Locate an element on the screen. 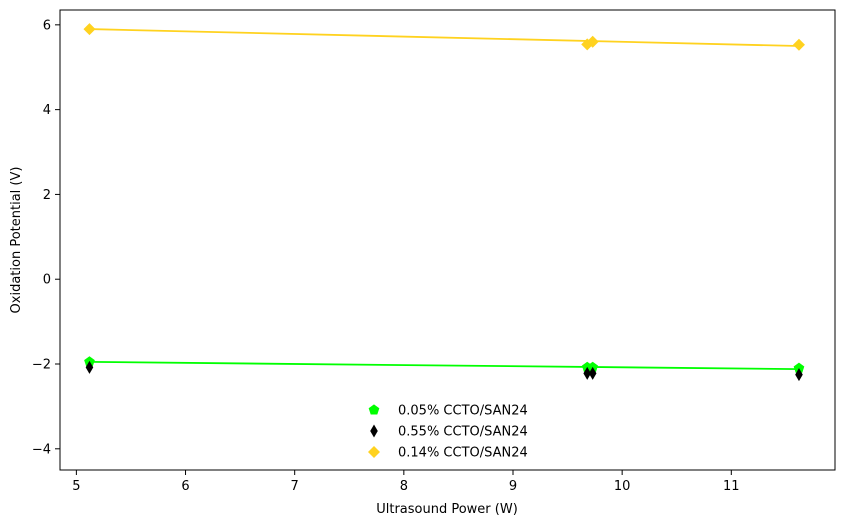 This screenshot has width=844, height=529. y-tick-label: −4 is located at coordinates (41, 449).